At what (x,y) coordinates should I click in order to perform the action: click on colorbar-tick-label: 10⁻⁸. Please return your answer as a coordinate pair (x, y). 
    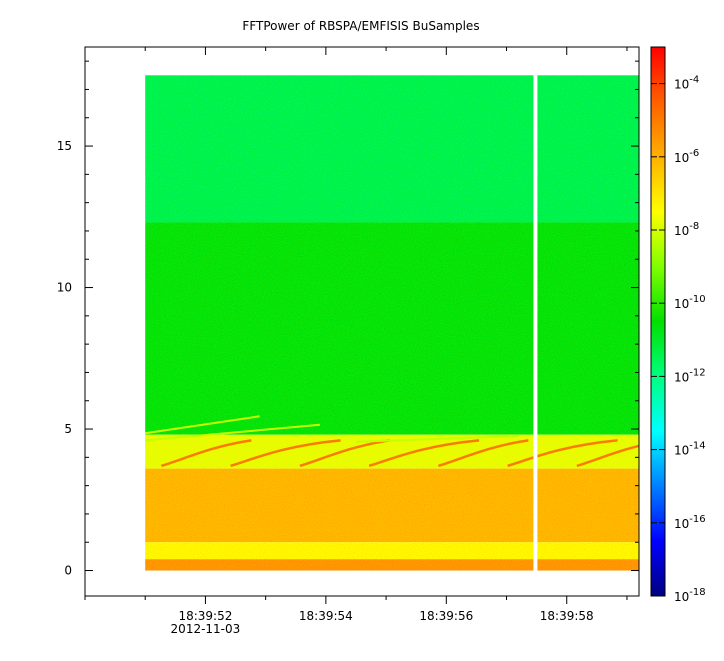
    Looking at the image, I should click on (686, 229).